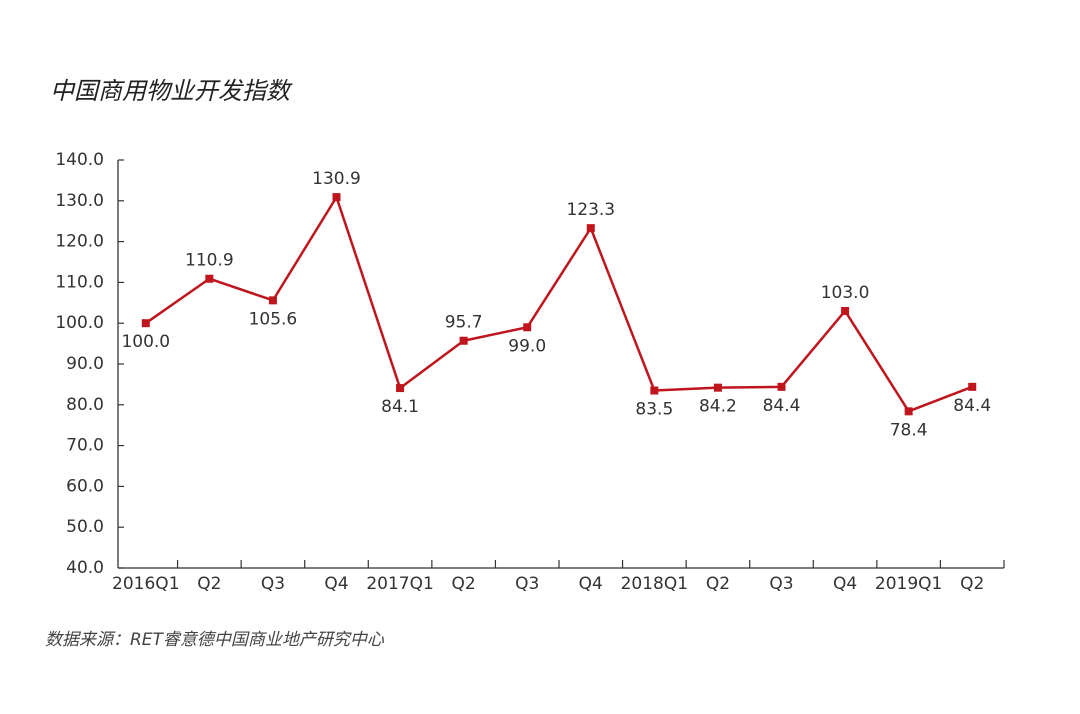  Describe the element at coordinates (145, 342) in the screenshot. I see `value-label: 100.0` at that location.